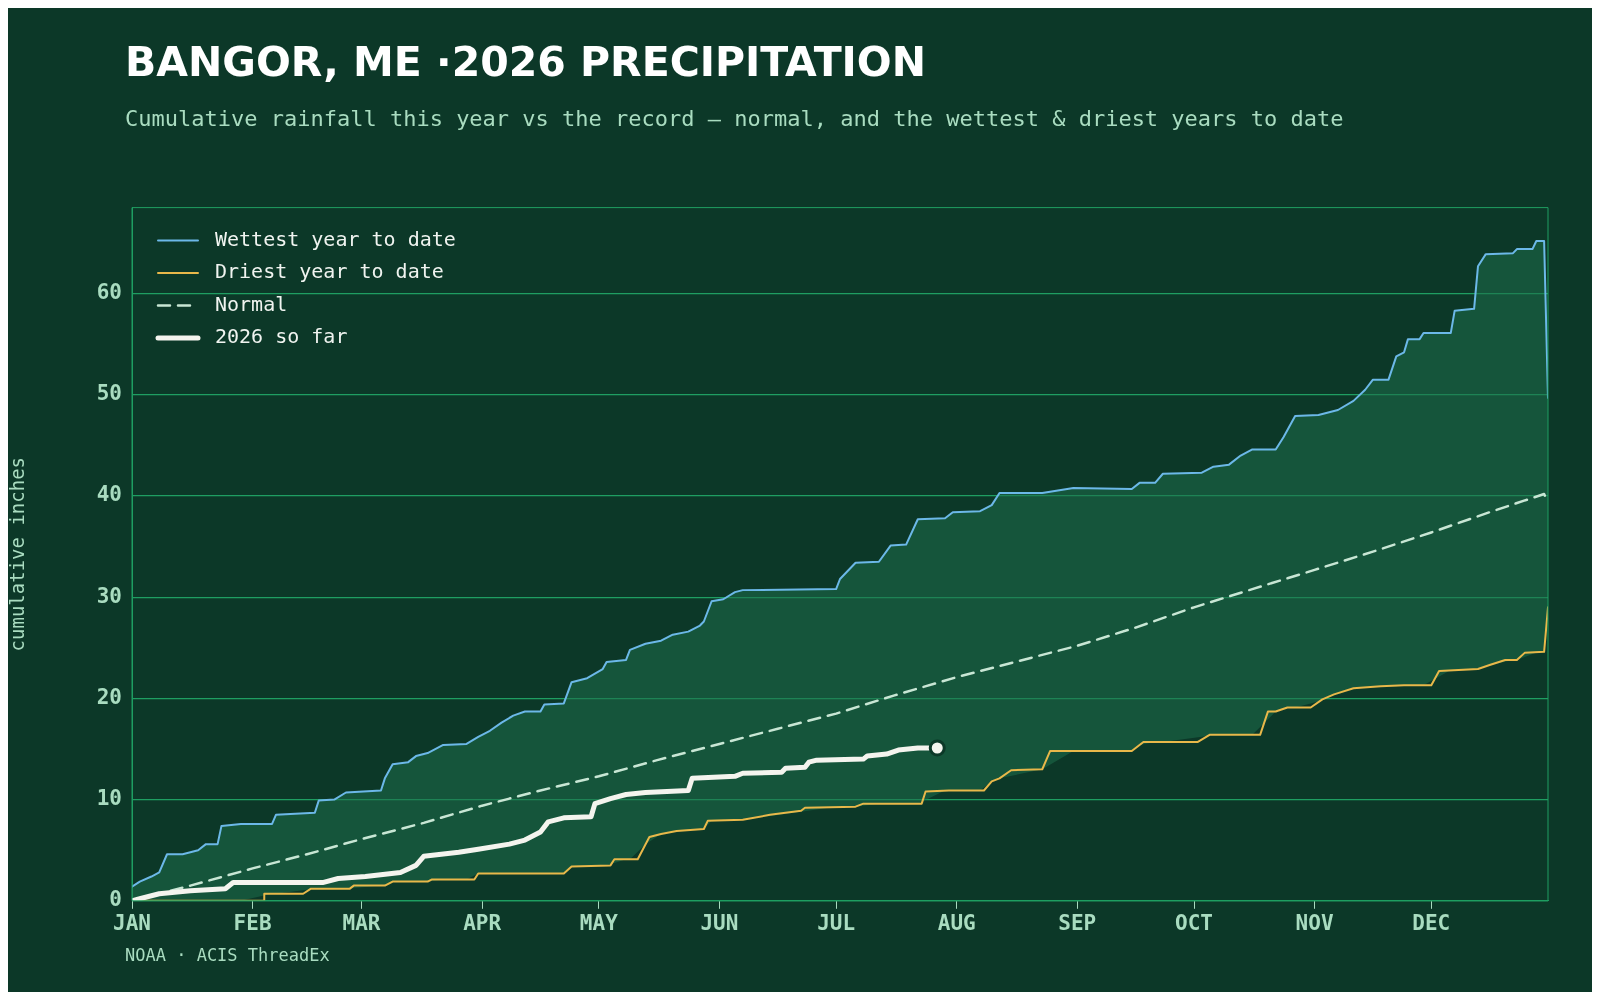 The width and height of the screenshot is (1600, 1000). I want to click on chart-title: BANGOR, ME ·2026 PRECIPITATION, so click(526, 62).